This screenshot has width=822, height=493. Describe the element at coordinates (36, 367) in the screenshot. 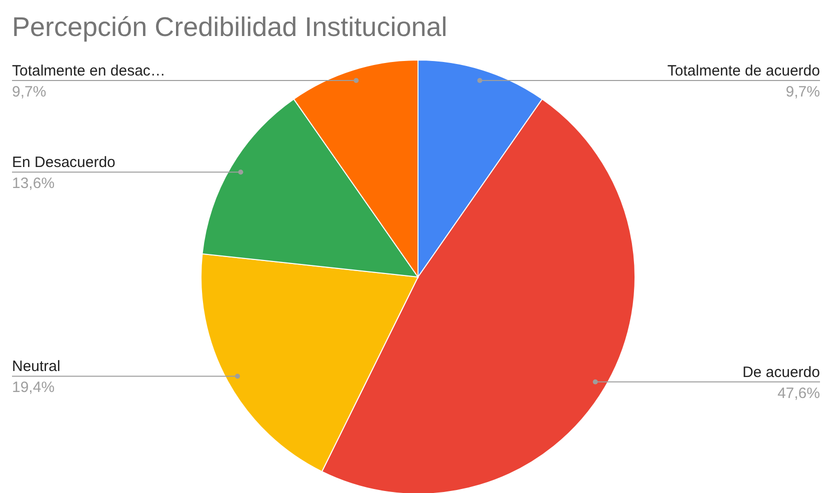

I see `slice-label: Neutral` at that location.